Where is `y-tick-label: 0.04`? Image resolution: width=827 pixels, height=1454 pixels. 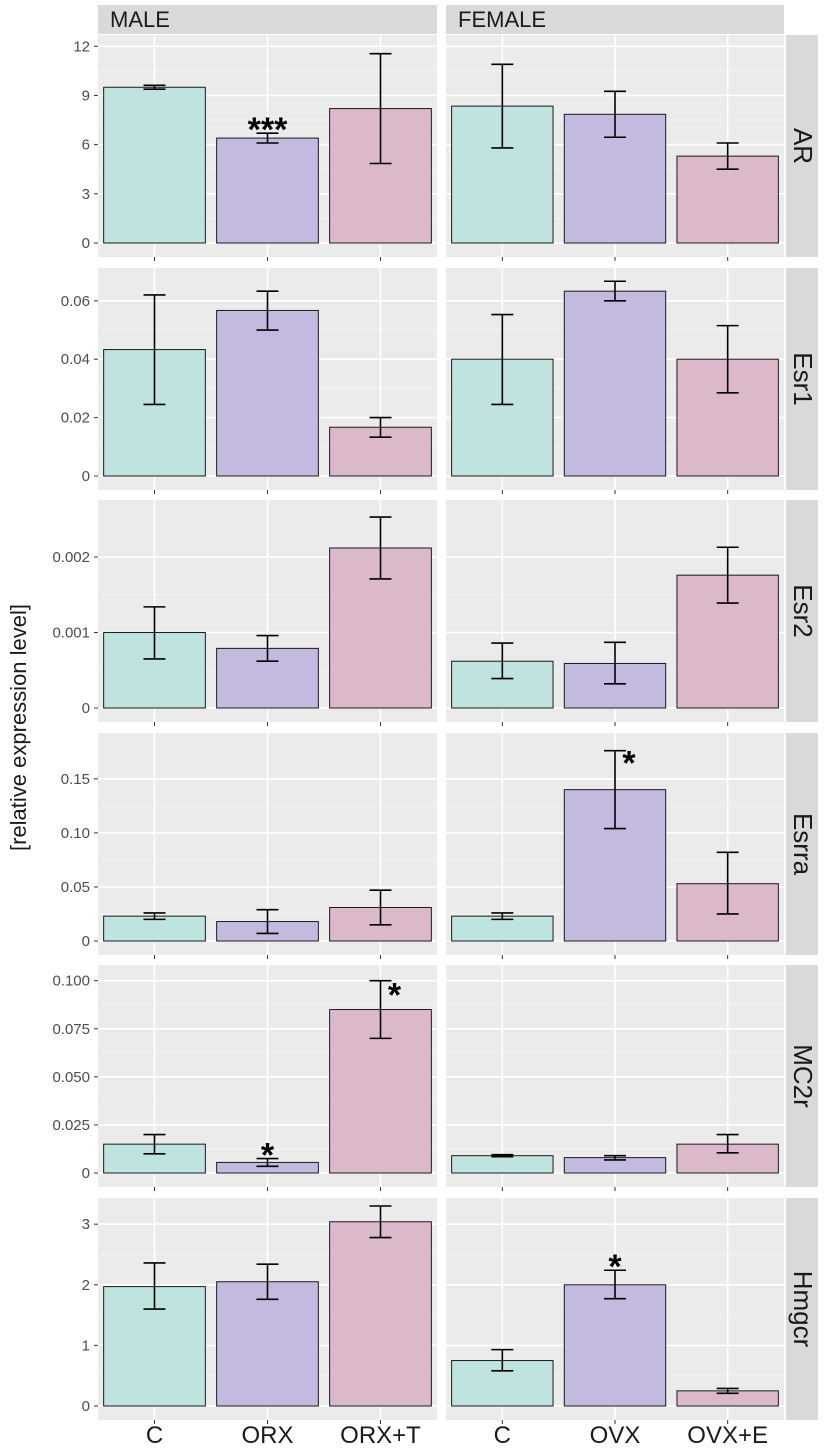
y-tick-label: 0.04 is located at coordinates (75, 359).